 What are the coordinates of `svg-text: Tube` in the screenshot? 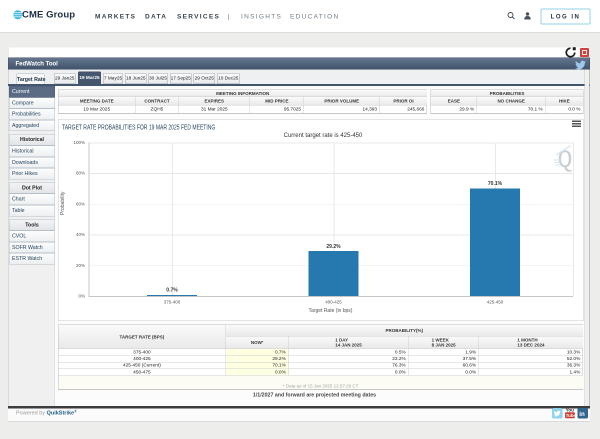 It's located at (571, 415).